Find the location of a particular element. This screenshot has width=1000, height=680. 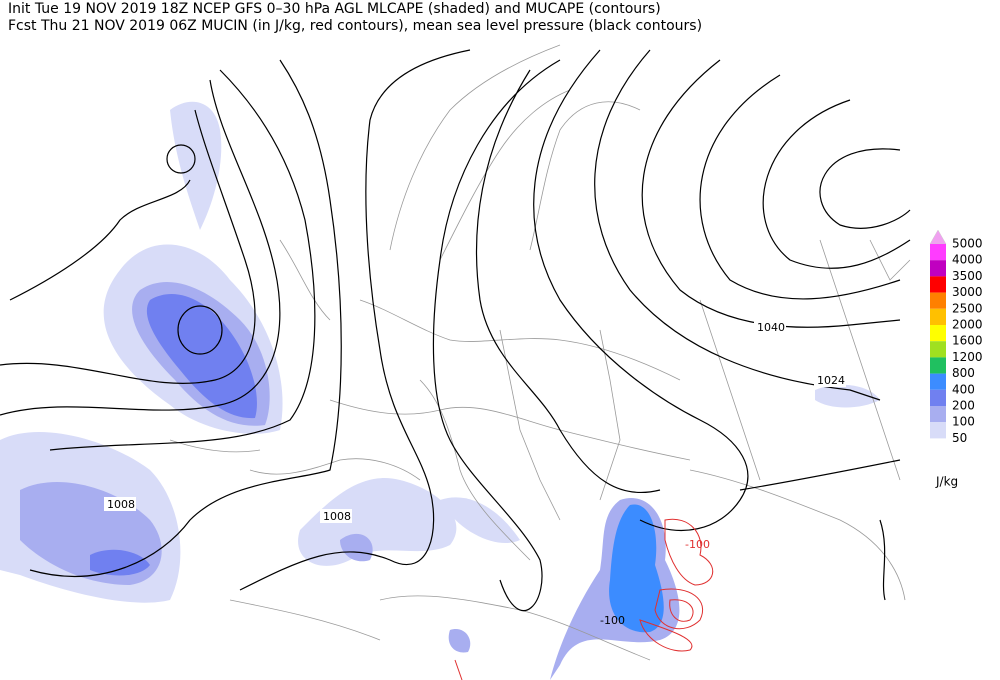

legend-label: 3500 is located at coordinates (967, 276).